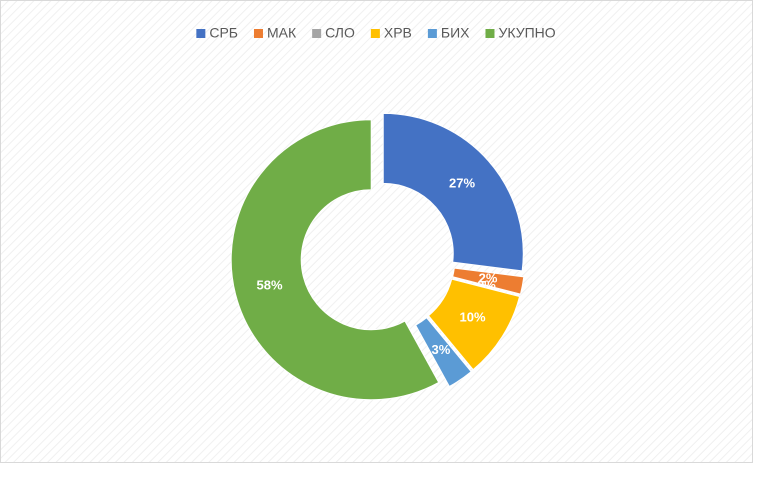 The width and height of the screenshot is (770, 480). I want to click on slice-label: 27%, so click(462, 182).